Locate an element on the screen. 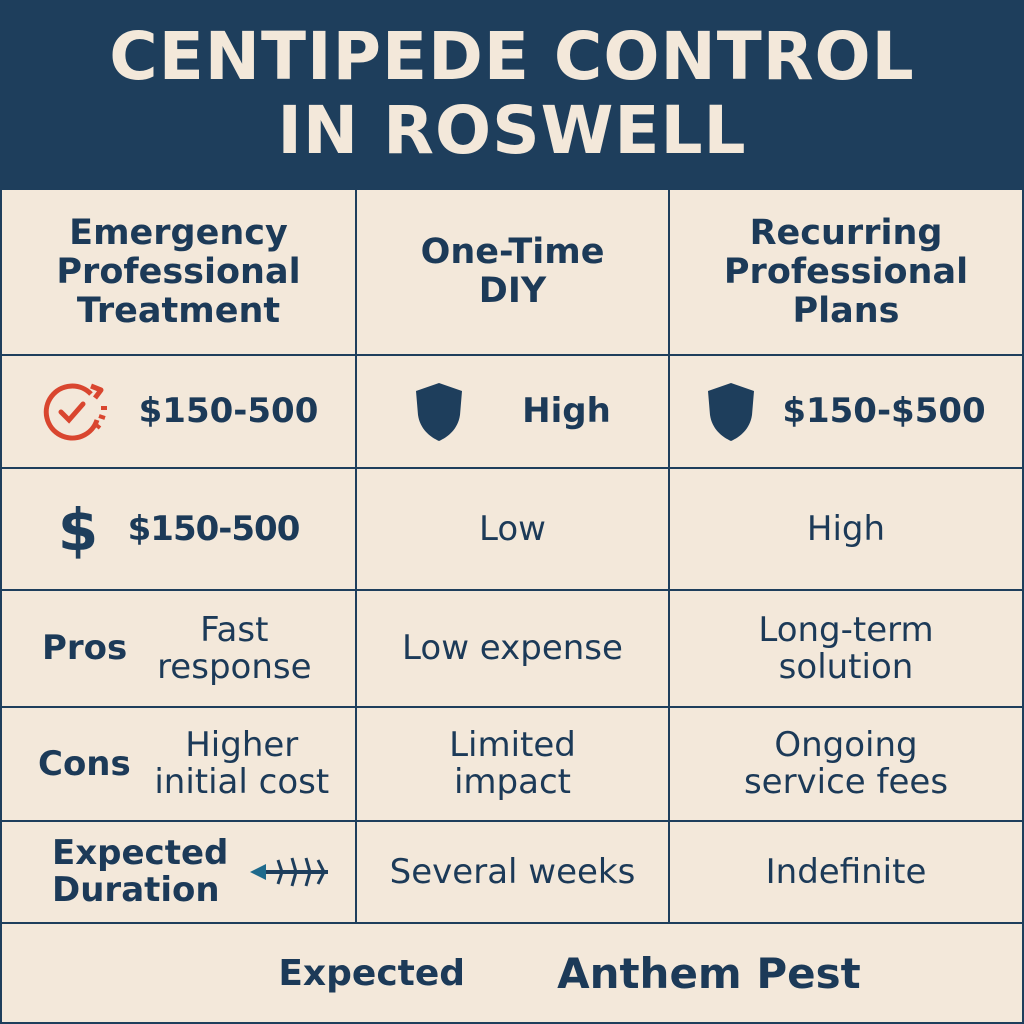 The image size is (1024, 1024). duration-cell-emergency: Expected Duration is located at coordinates (179, 873).